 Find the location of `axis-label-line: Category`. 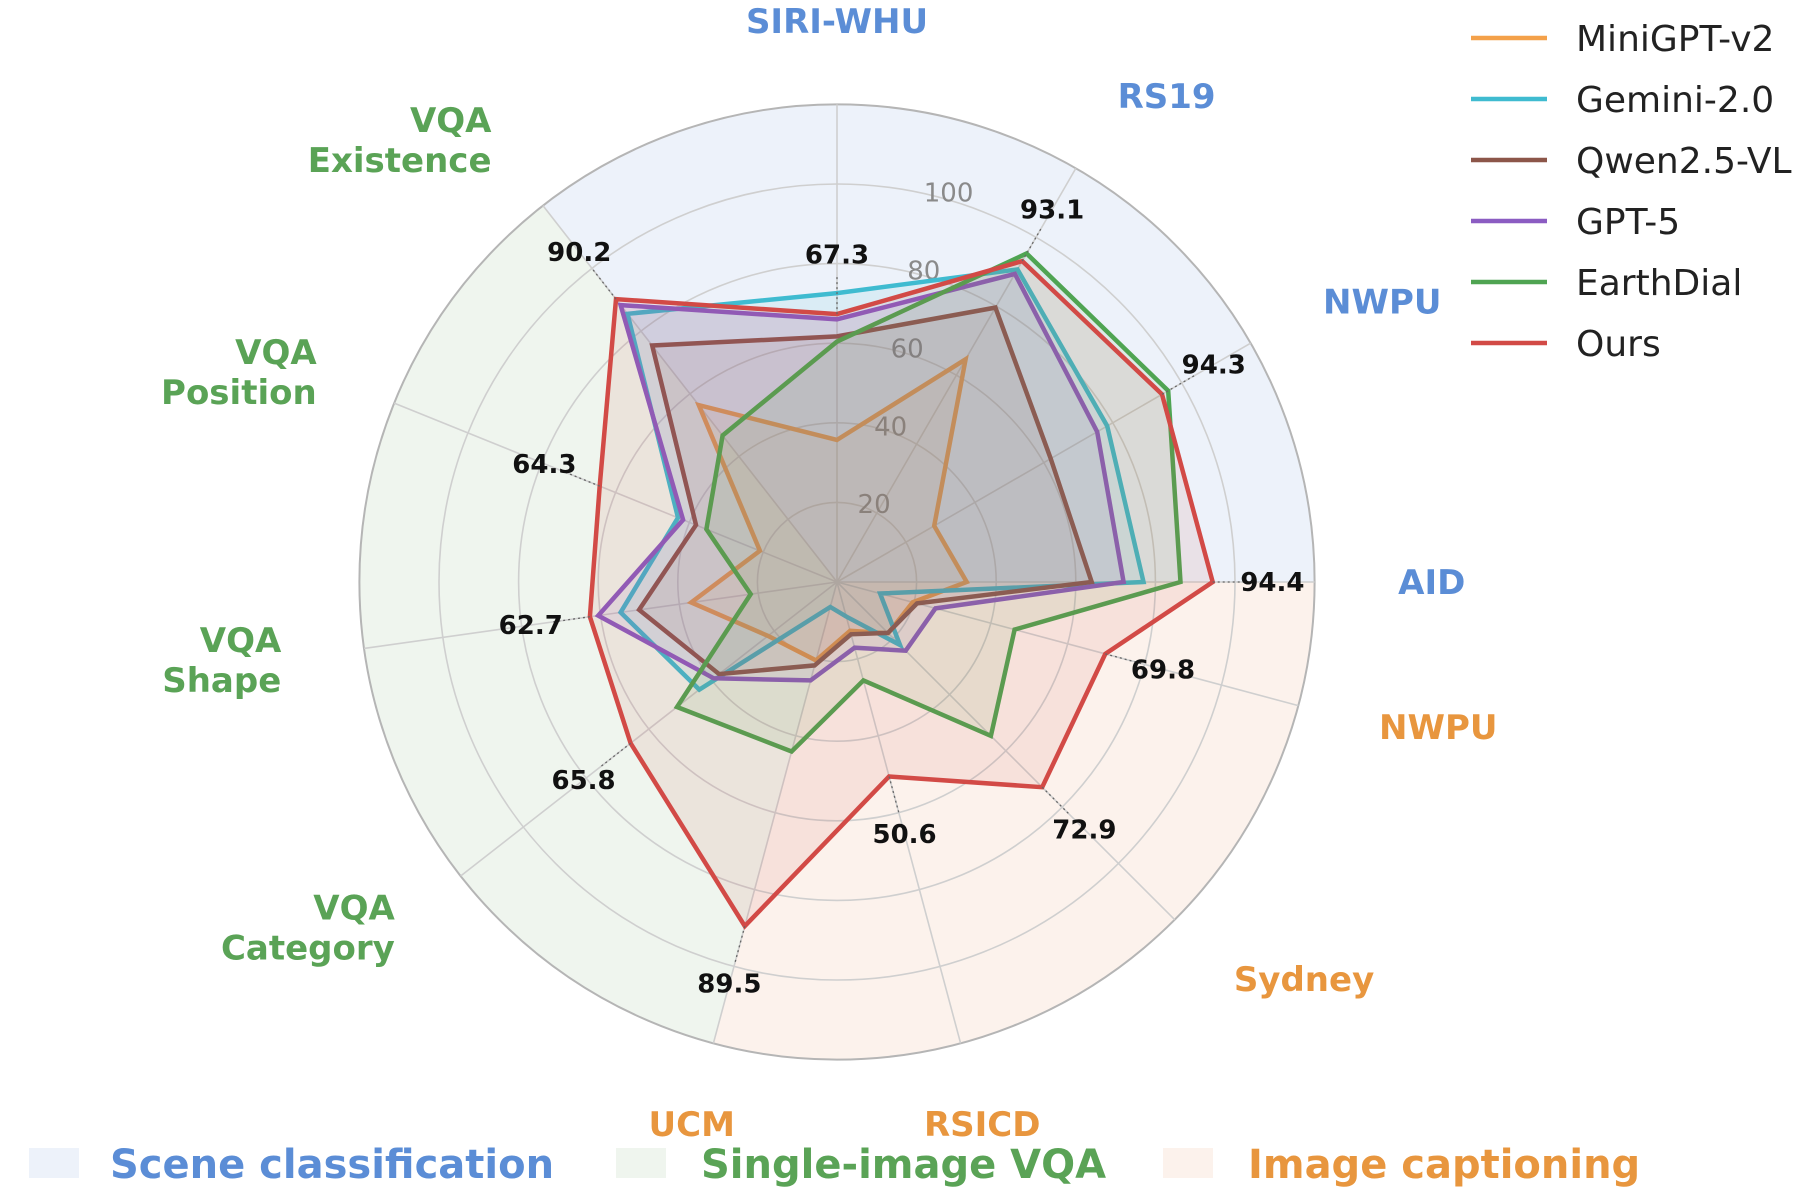

axis-label-line: Category is located at coordinates (308, 948).